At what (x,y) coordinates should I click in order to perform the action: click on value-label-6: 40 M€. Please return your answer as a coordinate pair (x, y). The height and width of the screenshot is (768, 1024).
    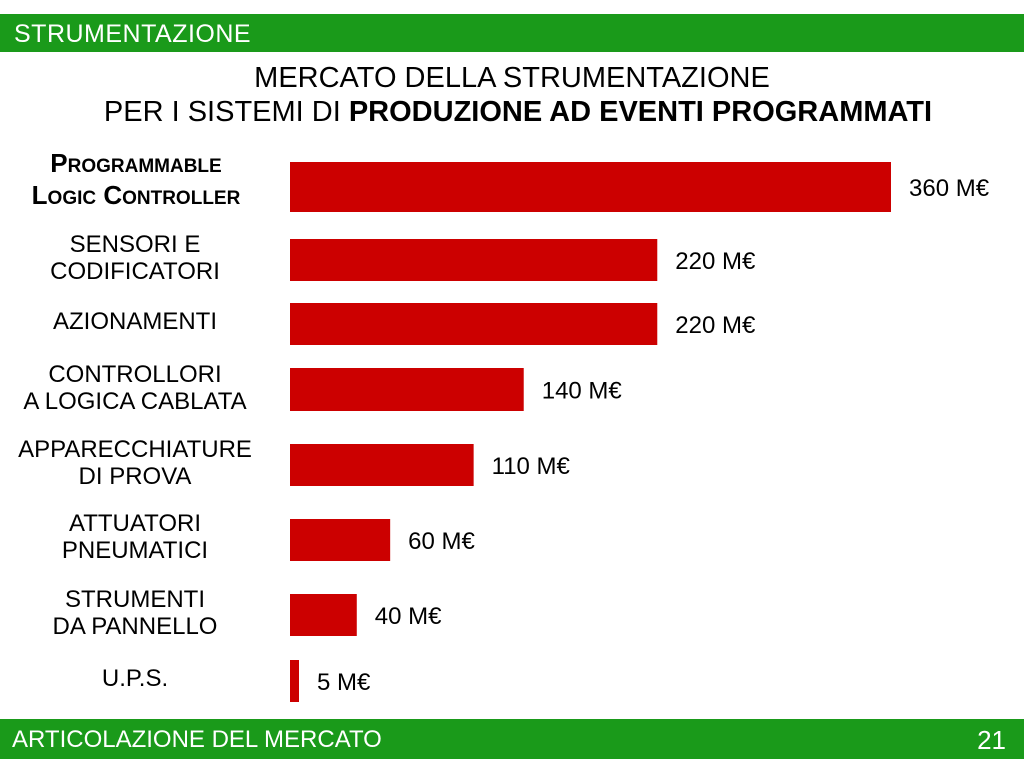
    Looking at the image, I should click on (408, 616).